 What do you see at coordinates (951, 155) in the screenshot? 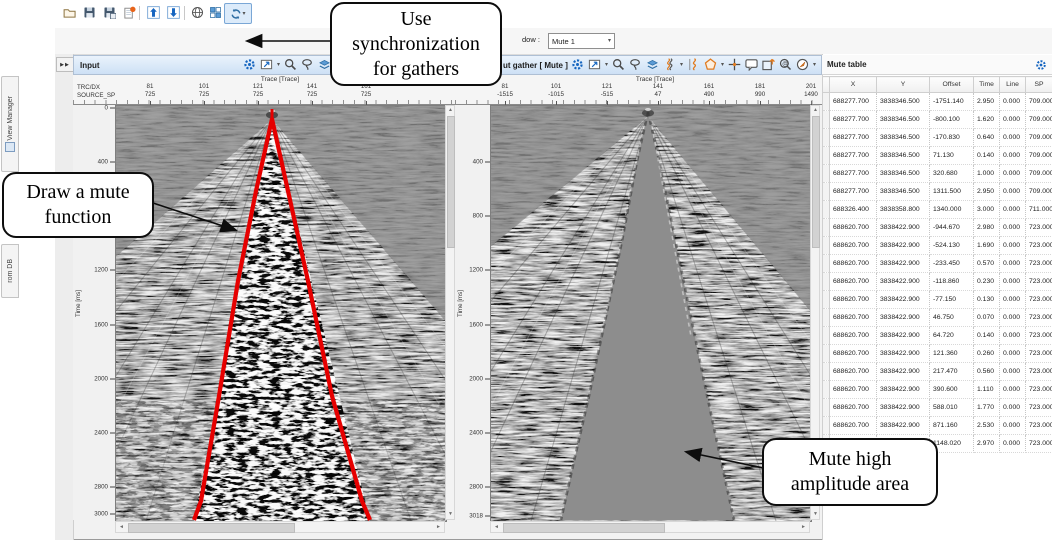
I see `table-cell: 71.130` at bounding box center [951, 155].